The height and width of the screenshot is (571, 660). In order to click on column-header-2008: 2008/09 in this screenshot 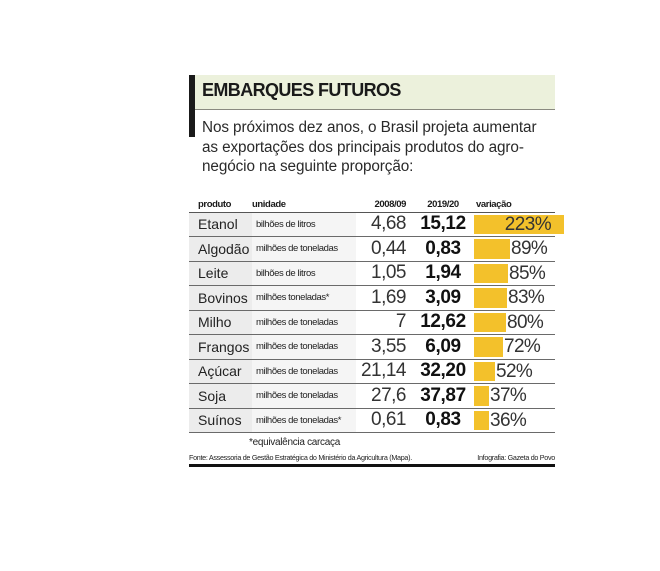, I will do `click(384, 202)`.